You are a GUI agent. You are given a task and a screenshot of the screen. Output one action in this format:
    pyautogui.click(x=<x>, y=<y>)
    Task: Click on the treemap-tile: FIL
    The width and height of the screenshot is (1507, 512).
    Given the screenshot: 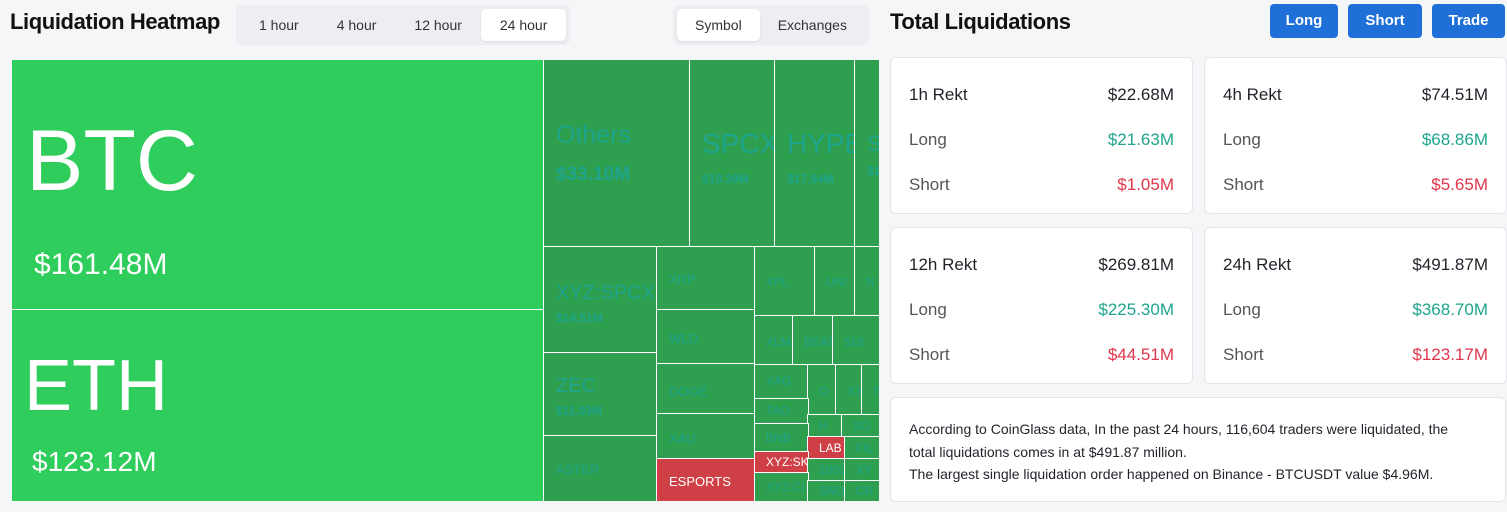 What is the action you would take?
    pyautogui.click(x=861, y=448)
    